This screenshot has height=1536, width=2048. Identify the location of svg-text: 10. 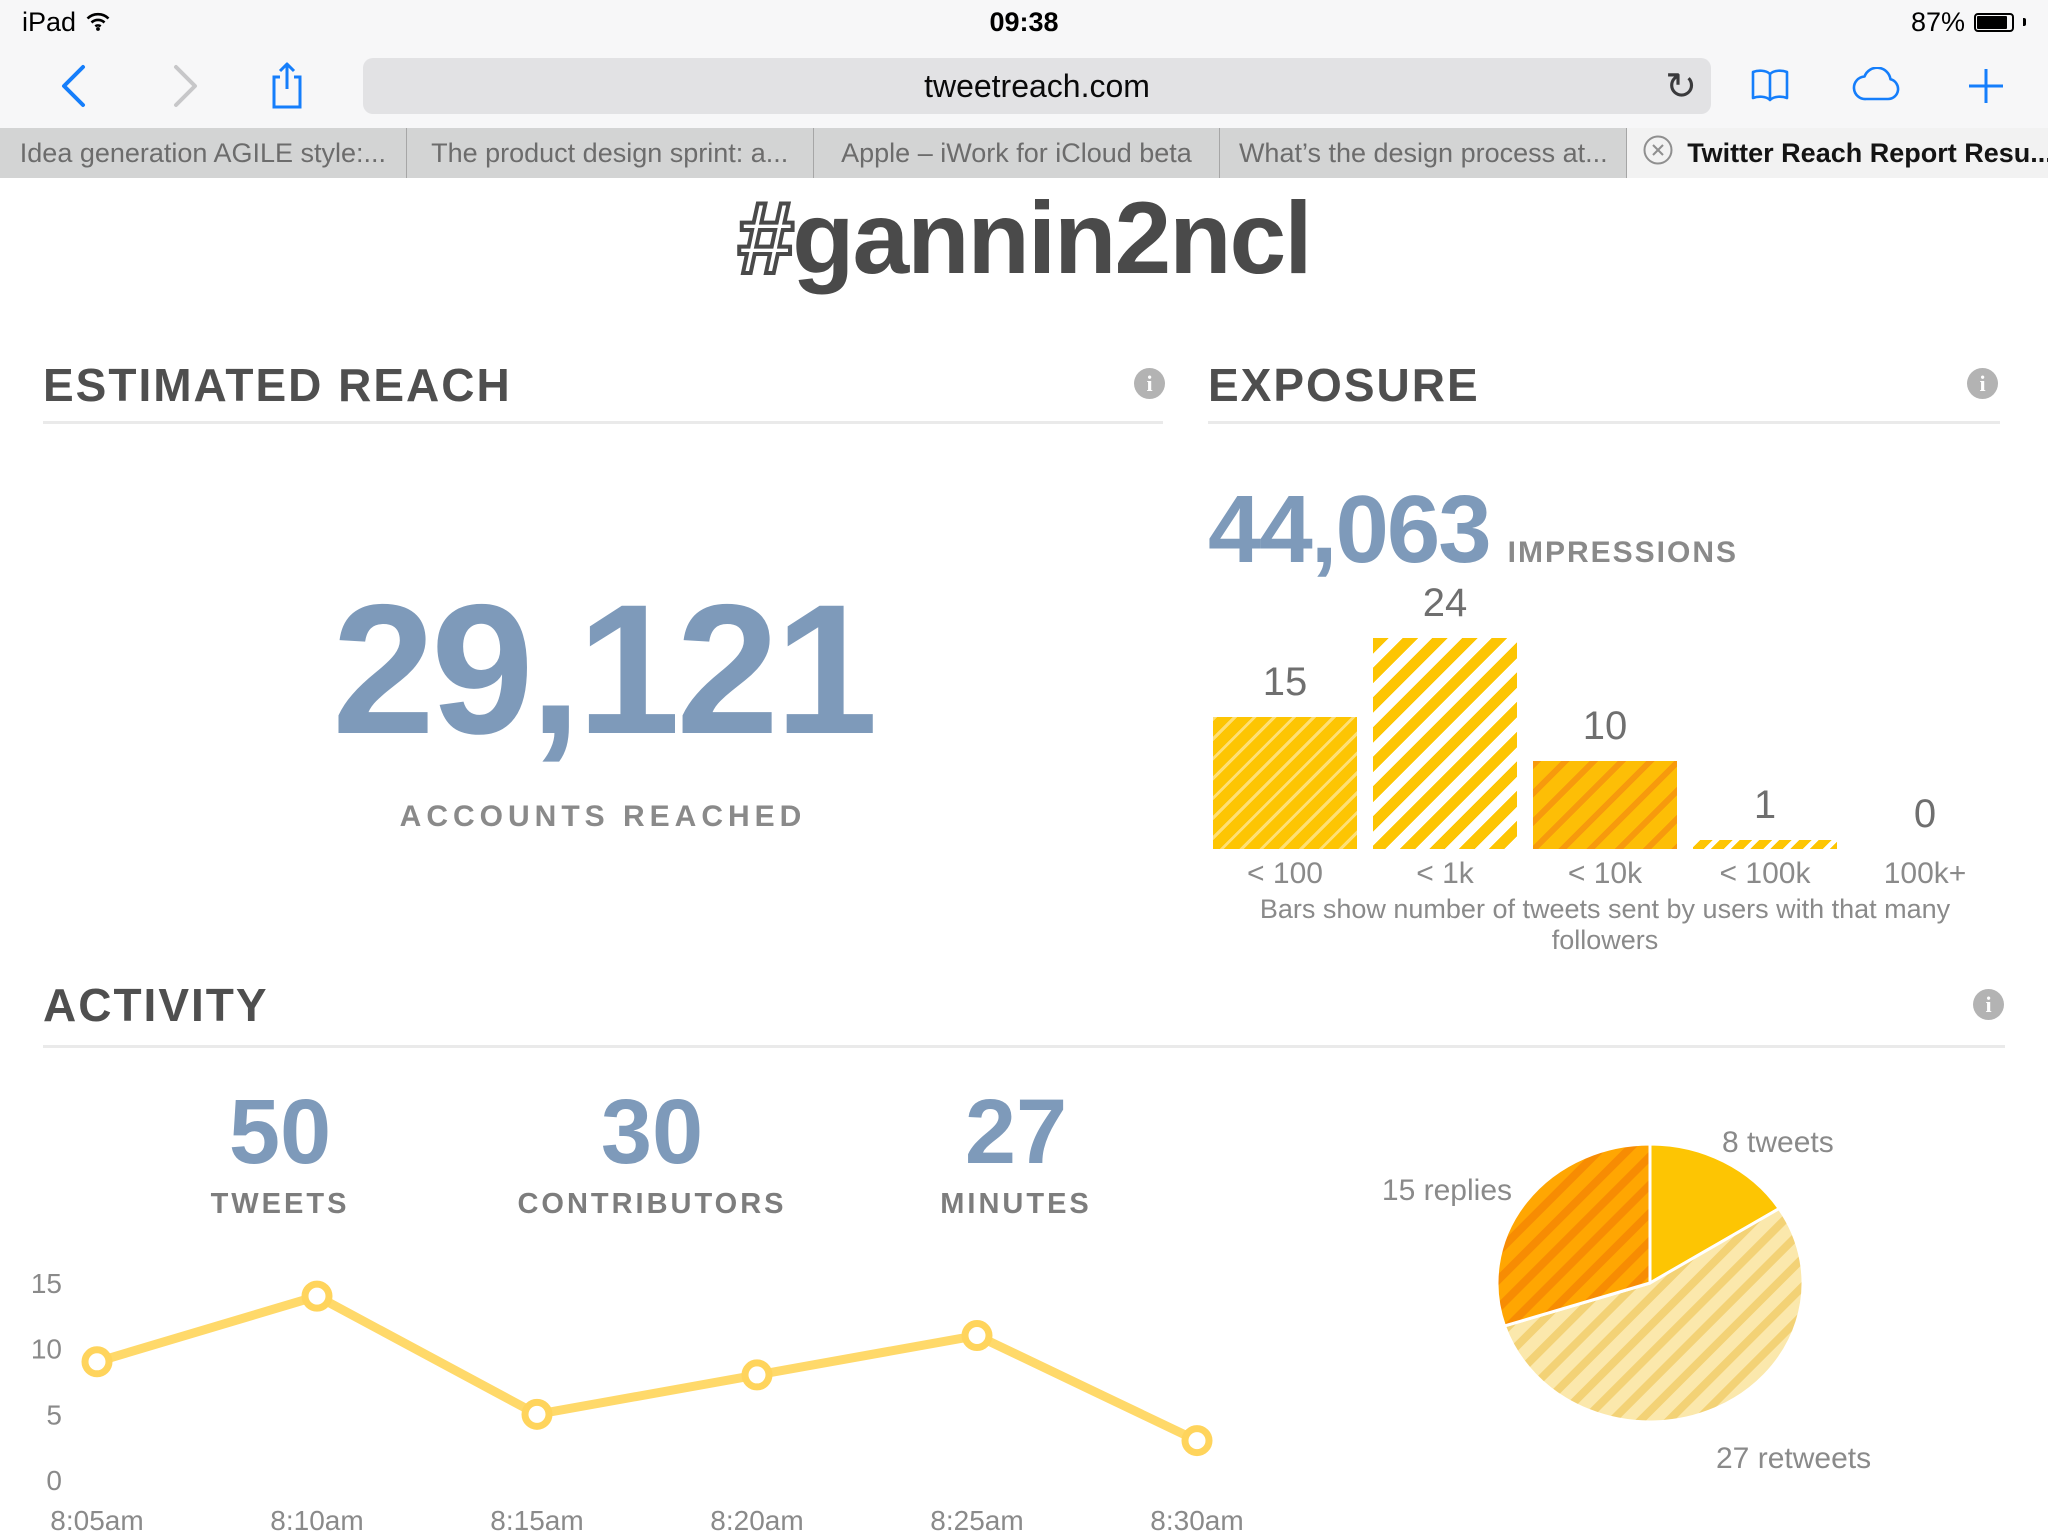
(46, 1349).